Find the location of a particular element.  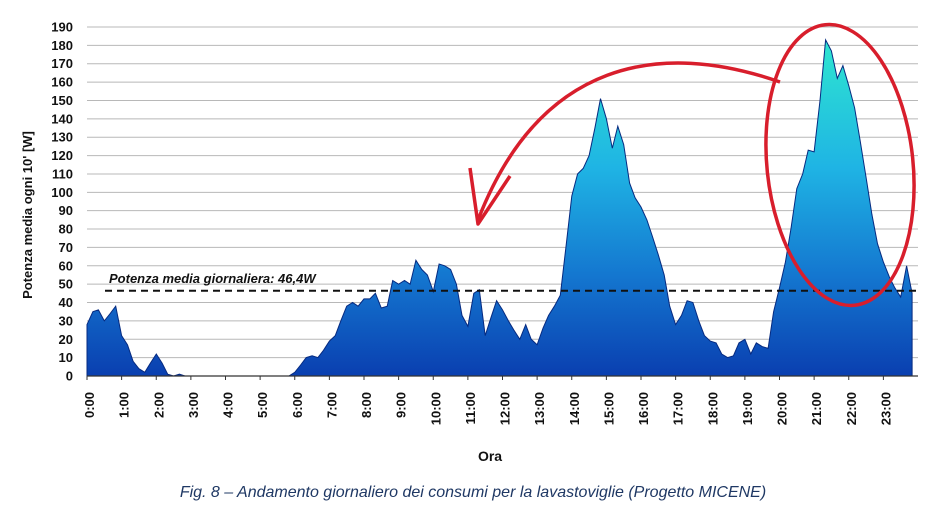

highlight-ellipse is located at coordinates (840, 165).